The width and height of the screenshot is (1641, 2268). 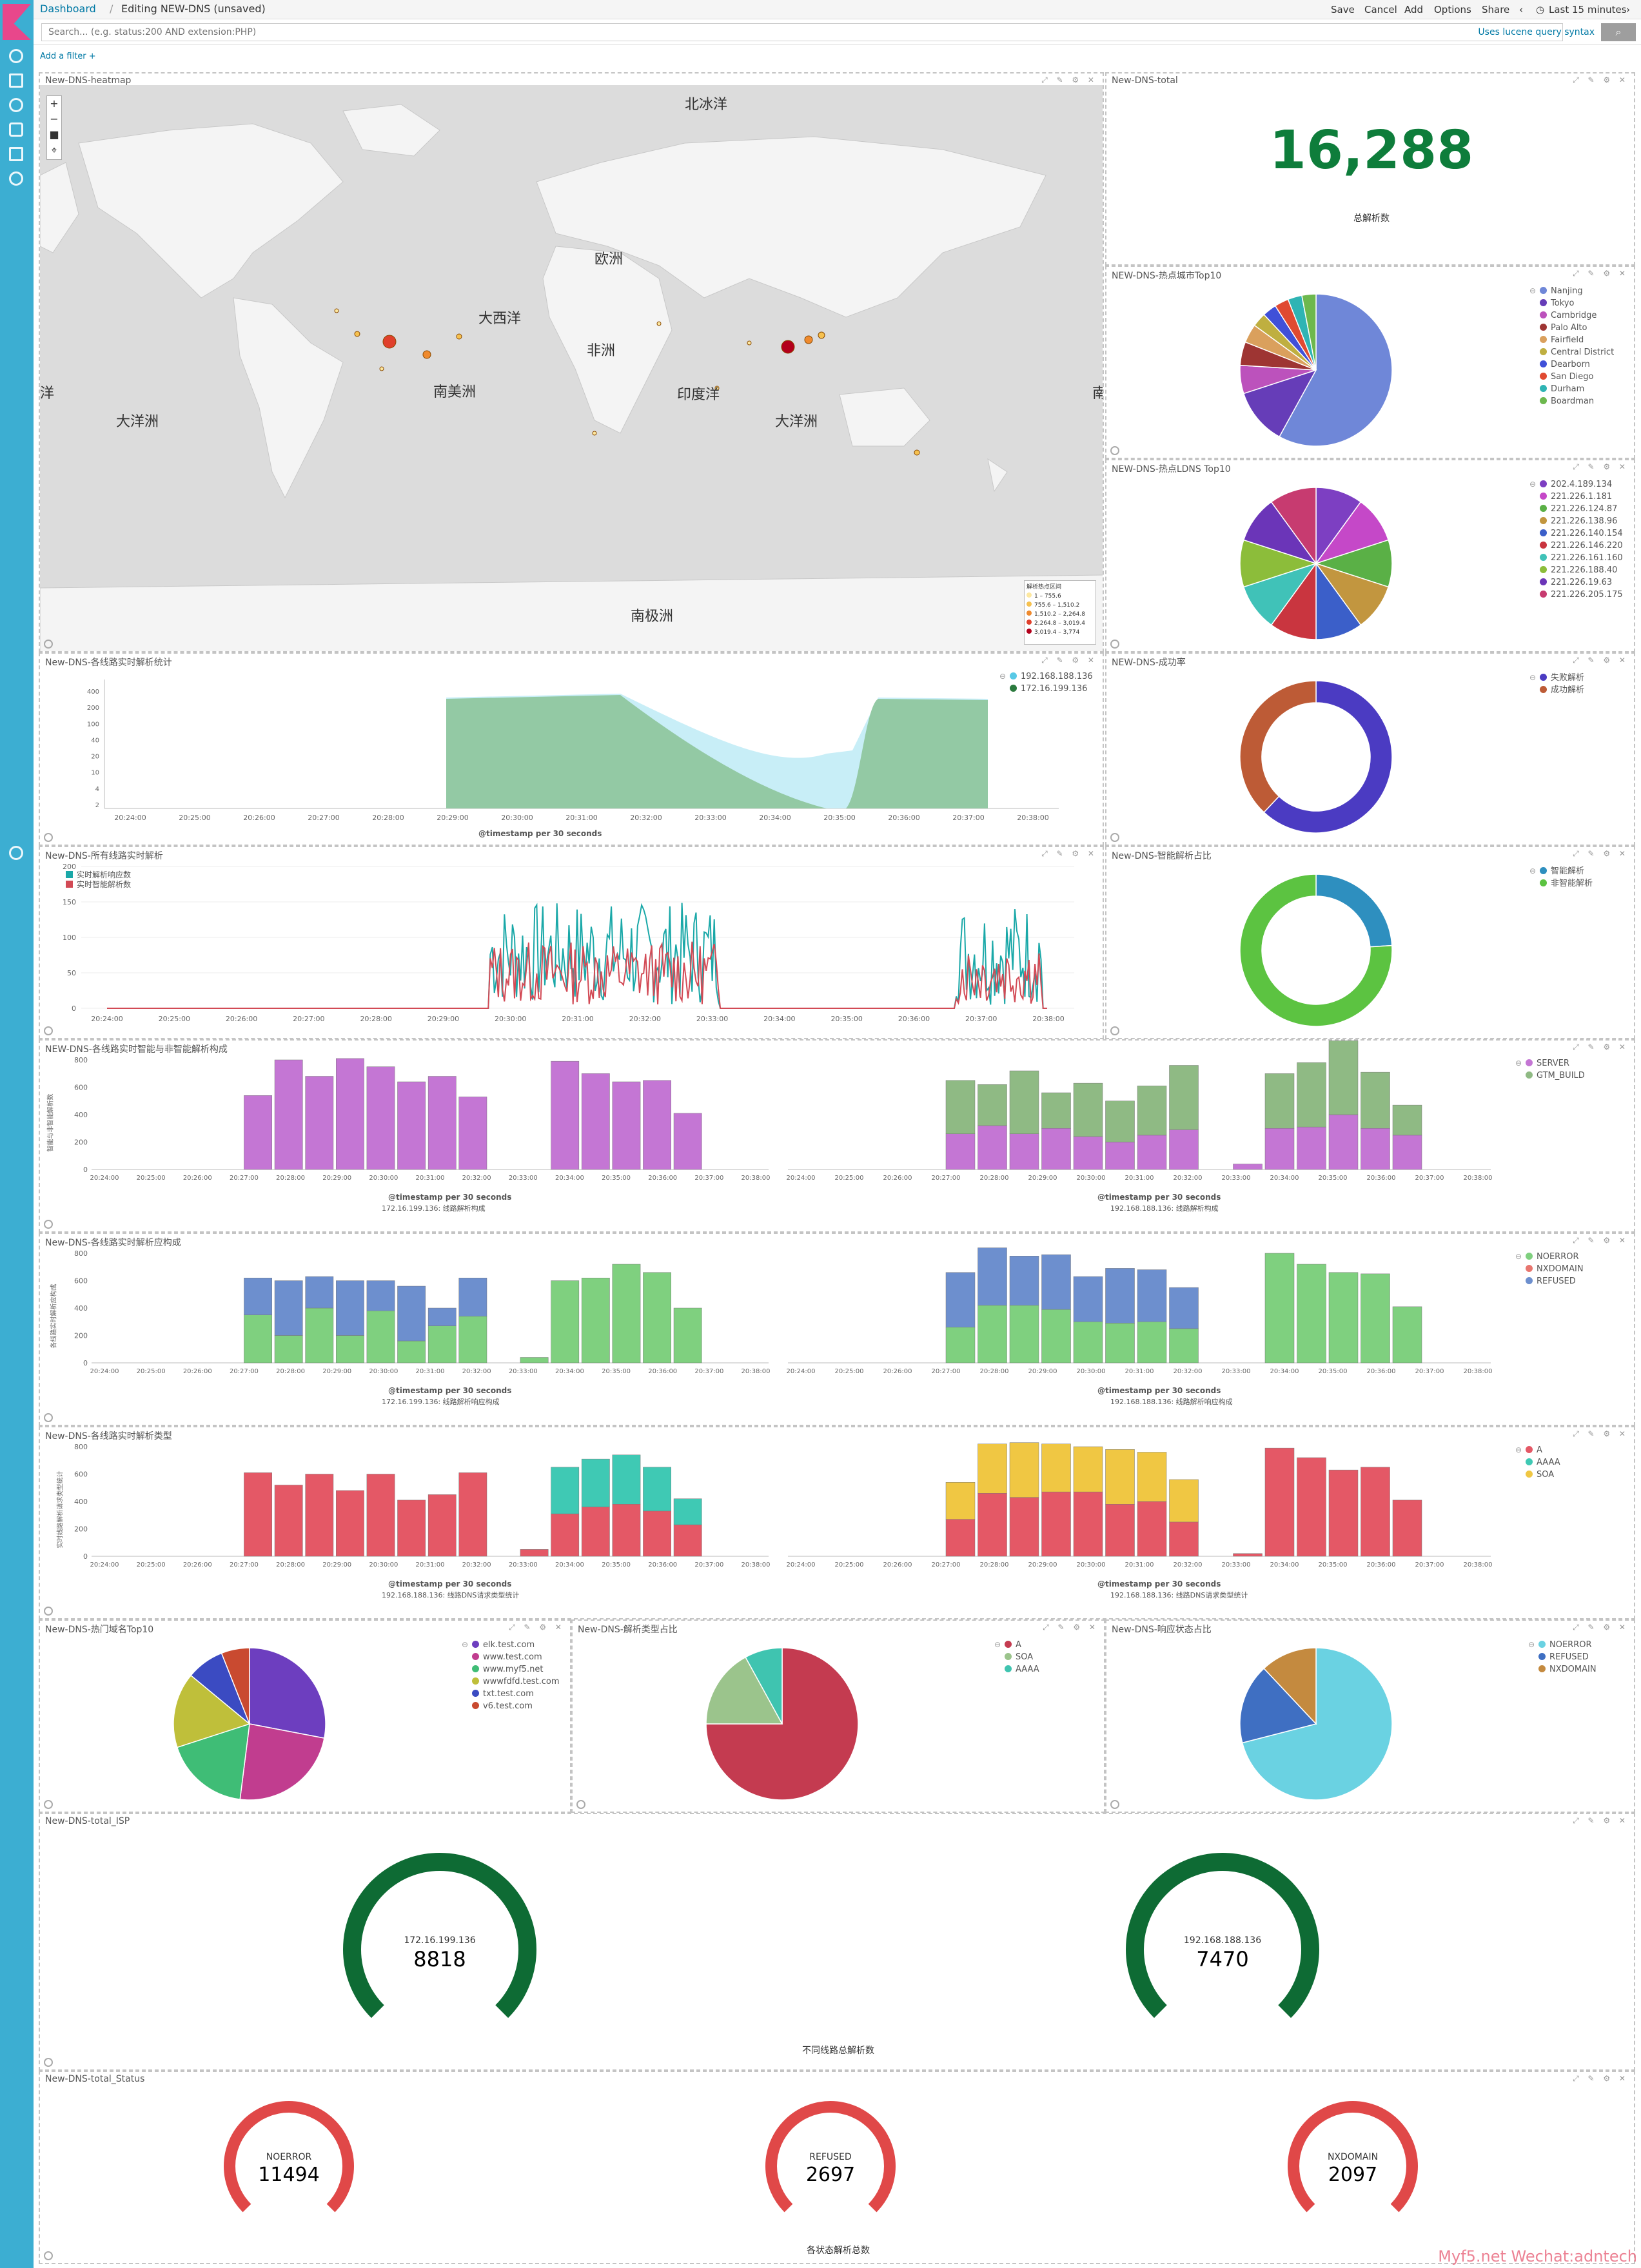 What do you see at coordinates (1563, 1657) in the screenshot?
I see `status-pie-legend: ⊖ NOERROR REFUSED NXDOMAIN` at bounding box center [1563, 1657].